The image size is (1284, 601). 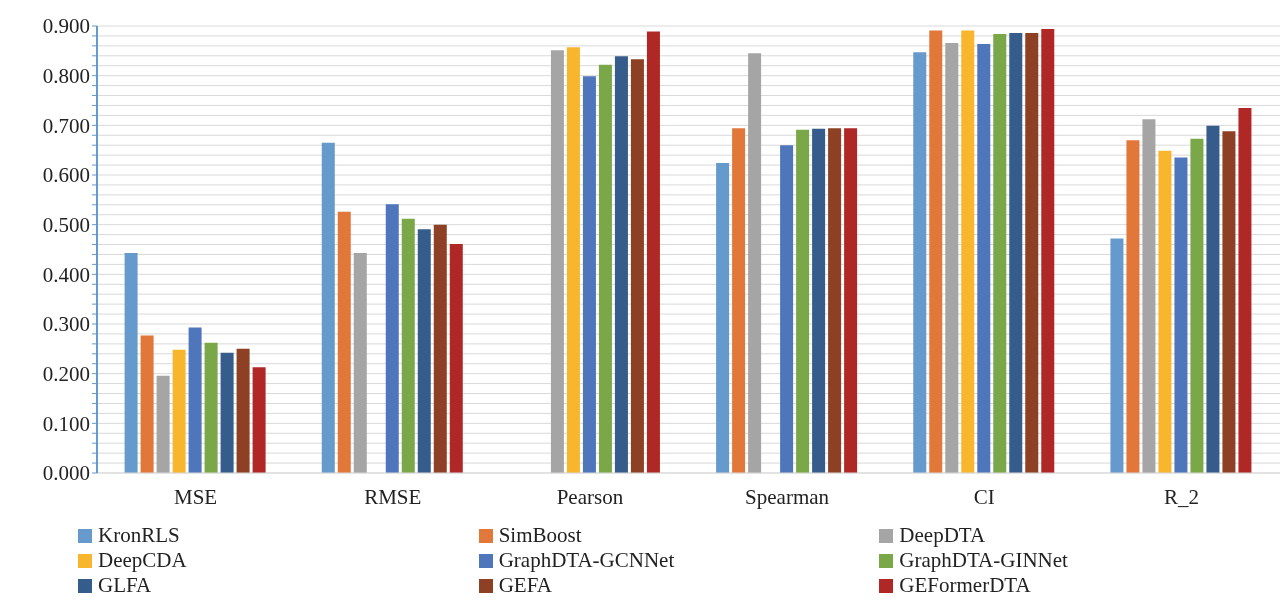 I want to click on x-tick-label: MSE, so click(x=195, y=496).